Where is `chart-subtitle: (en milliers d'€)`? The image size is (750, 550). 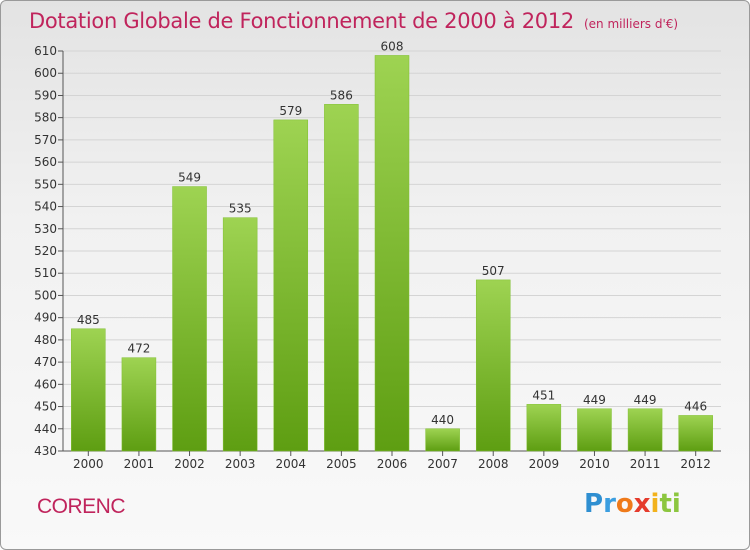
chart-subtitle: (en milliers d'€) is located at coordinates (631, 24).